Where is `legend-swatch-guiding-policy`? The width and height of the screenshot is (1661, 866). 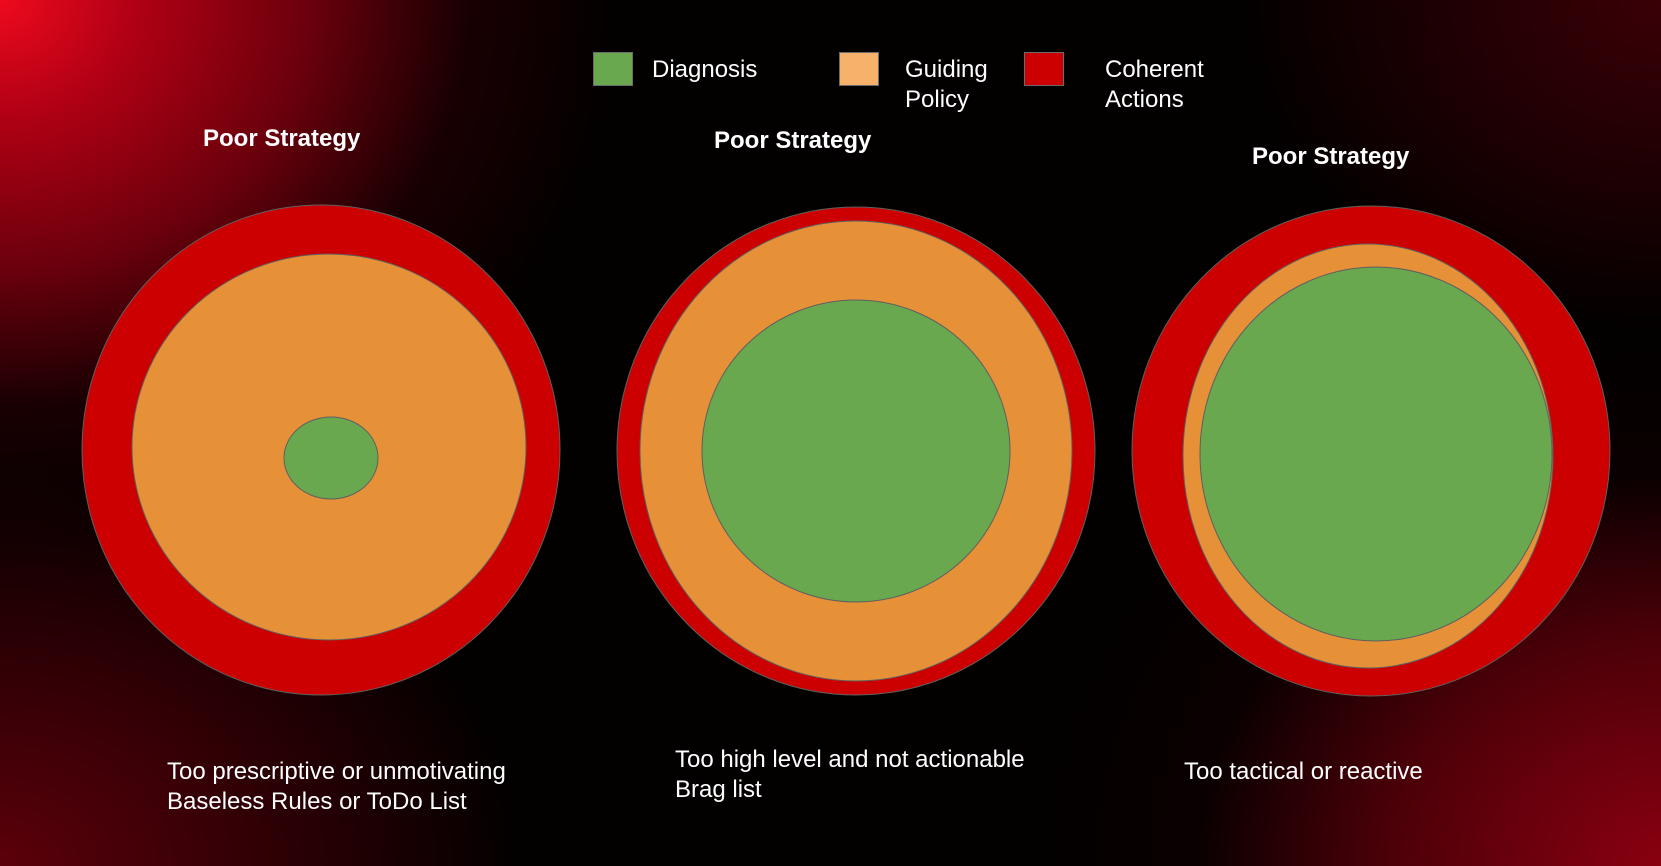
legend-swatch-guiding-policy is located at coordinates (859, 69).